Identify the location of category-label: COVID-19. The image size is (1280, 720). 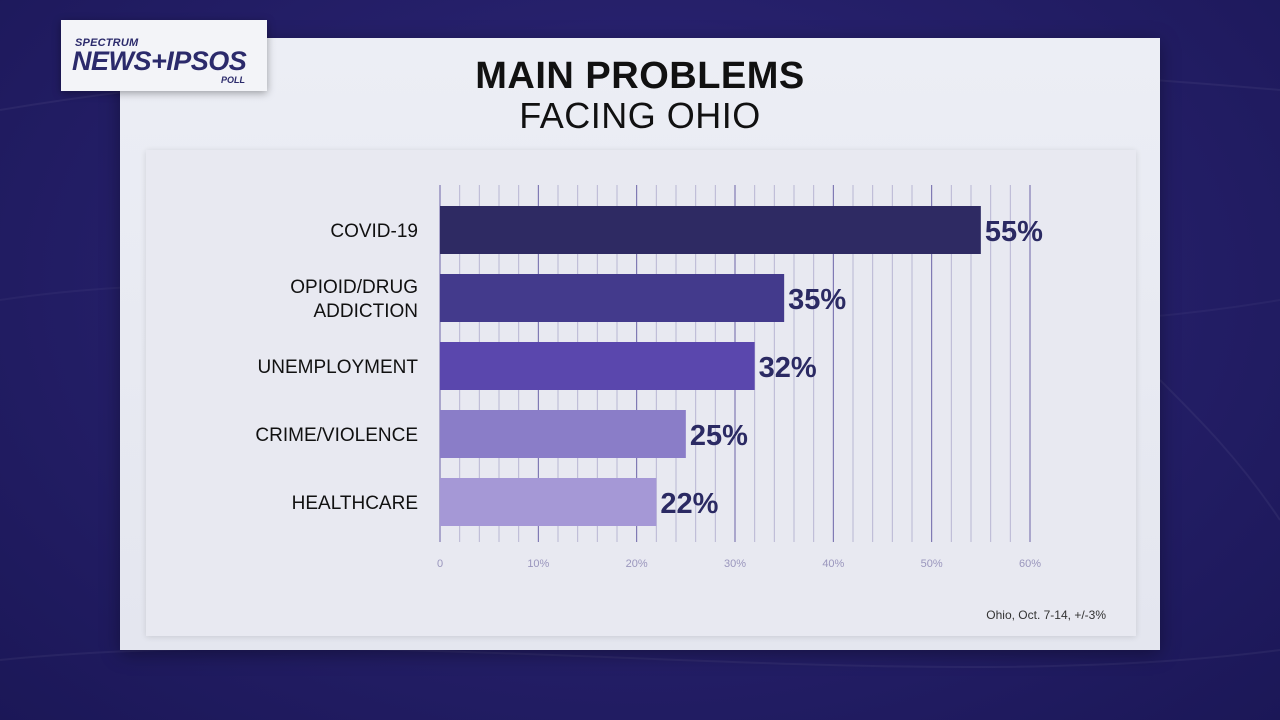
(374, 231).